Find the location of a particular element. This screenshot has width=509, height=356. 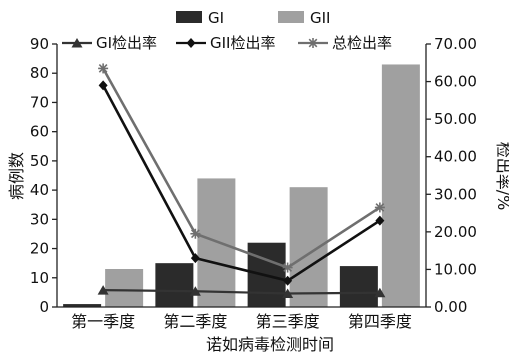

y2-tick-label-6: 60.00 is located at coordinates (455, 82).